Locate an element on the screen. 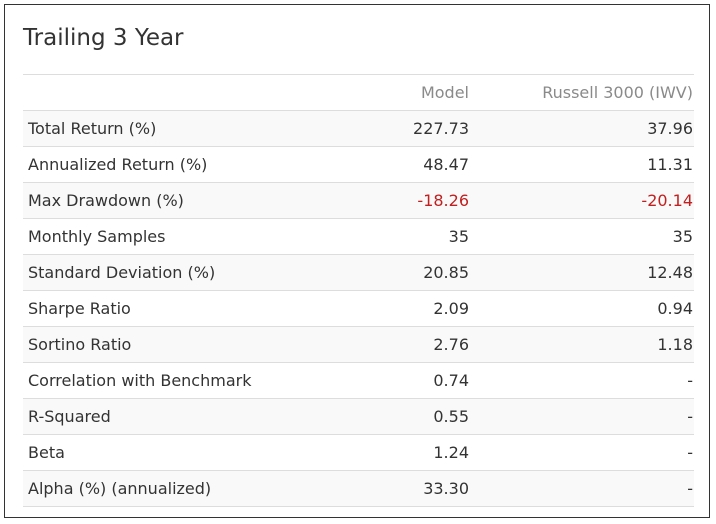 This screenshot has height=524, width=716. row-model-value: 48.47 is located at coordinates (446, 164).